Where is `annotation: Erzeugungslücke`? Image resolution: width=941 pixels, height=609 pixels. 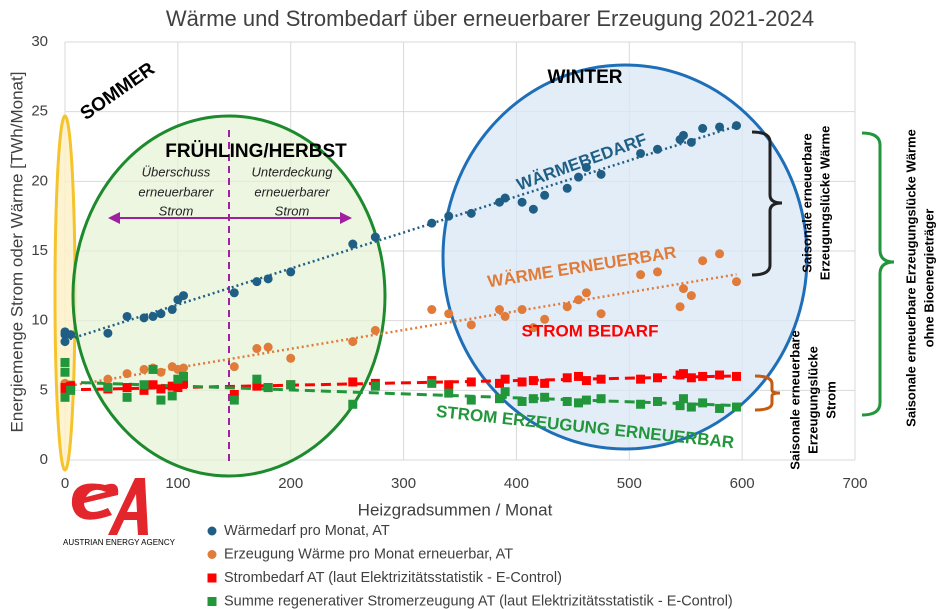 annotation: Erzeugungslücke is located at coordinates (812, 400).